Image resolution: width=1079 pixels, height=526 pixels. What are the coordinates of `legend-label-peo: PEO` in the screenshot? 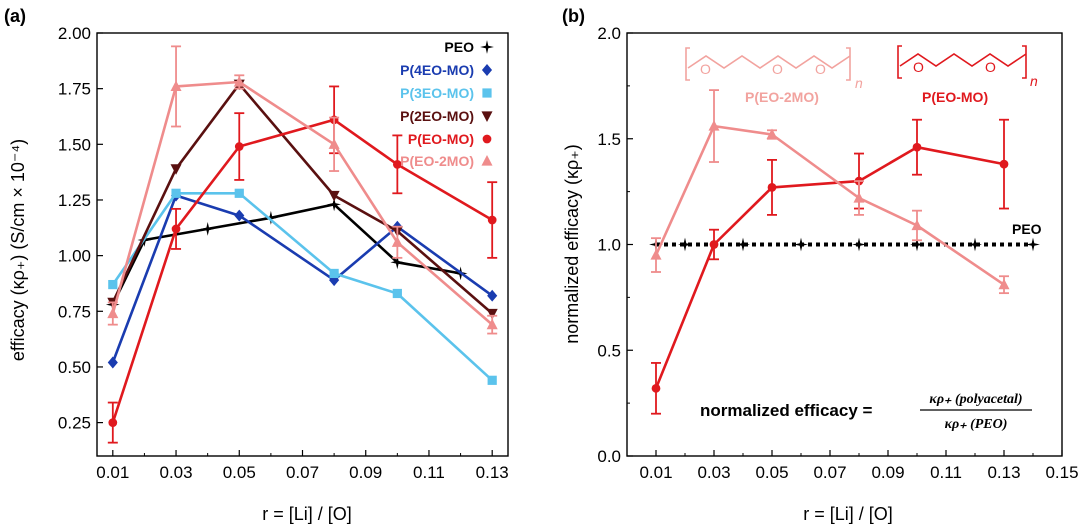 It's located at (459, 47).